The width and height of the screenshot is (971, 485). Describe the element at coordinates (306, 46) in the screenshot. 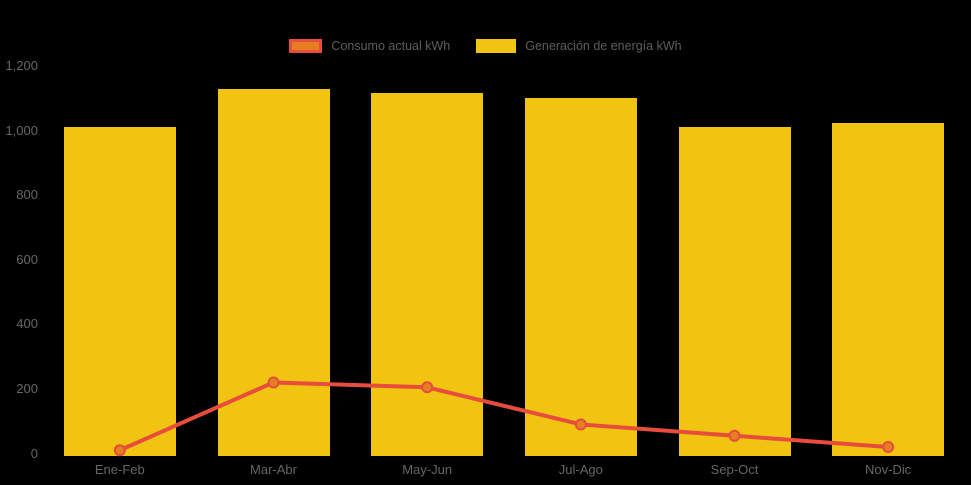

I see `consumo-line-swatch-icon` at that location.